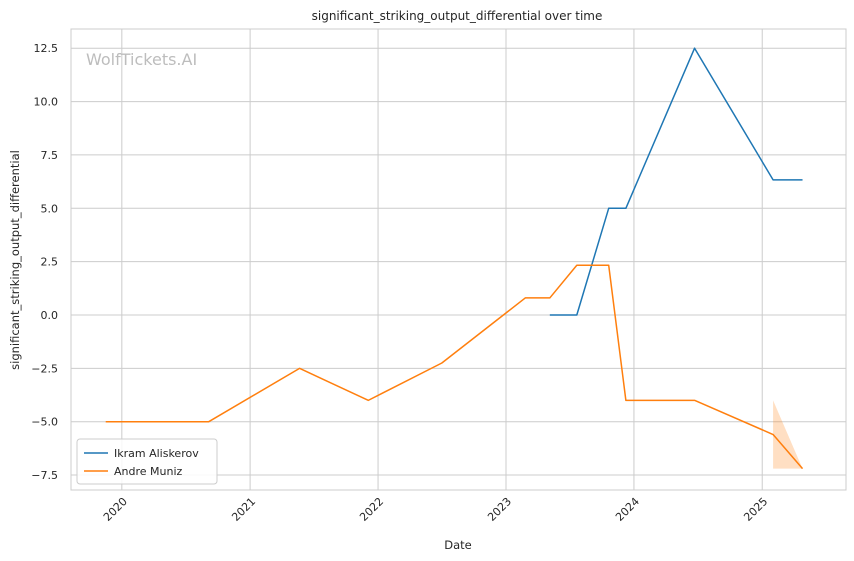  Describe the element at coordinates (115, 509) in the screenshot. I see `x-tick-label: 2020` at that location.